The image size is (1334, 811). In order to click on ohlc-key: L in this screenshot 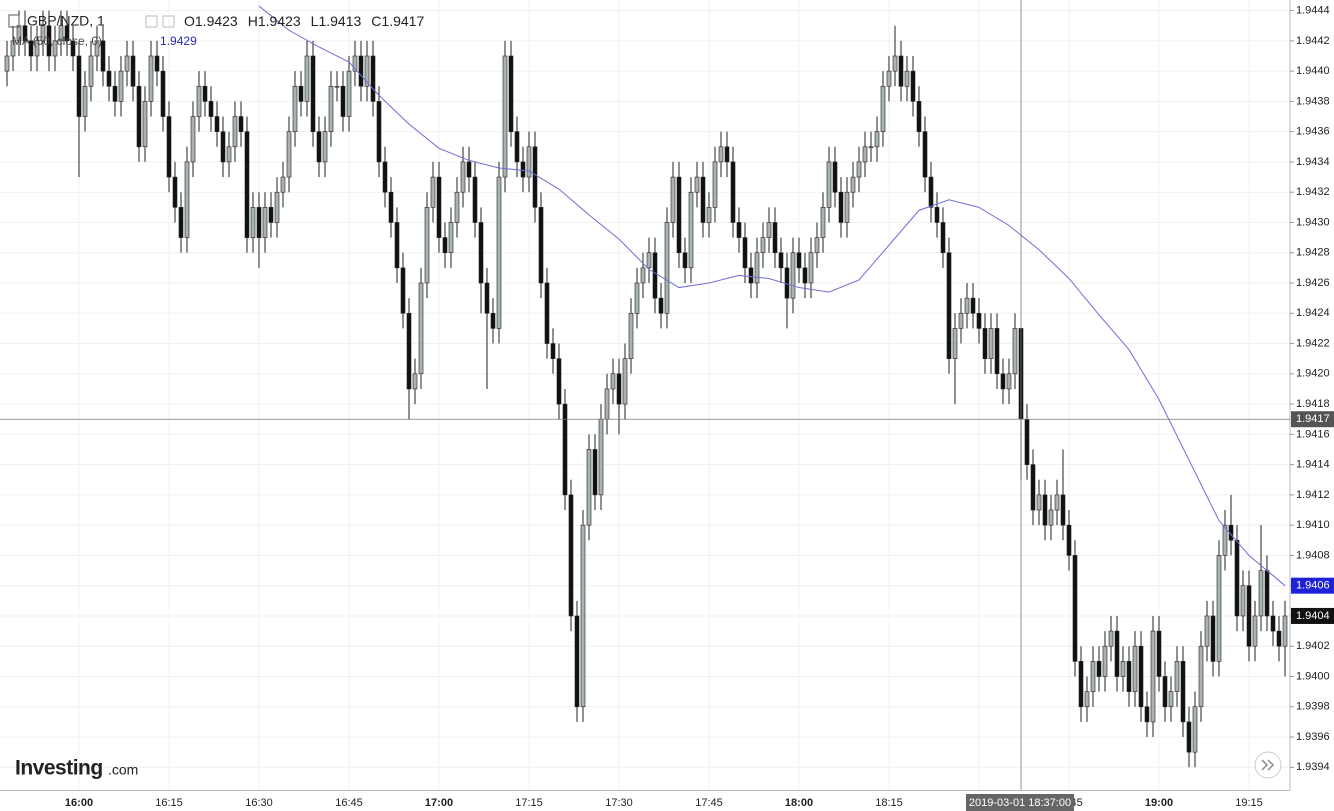, I will do `click(315, 21)`.